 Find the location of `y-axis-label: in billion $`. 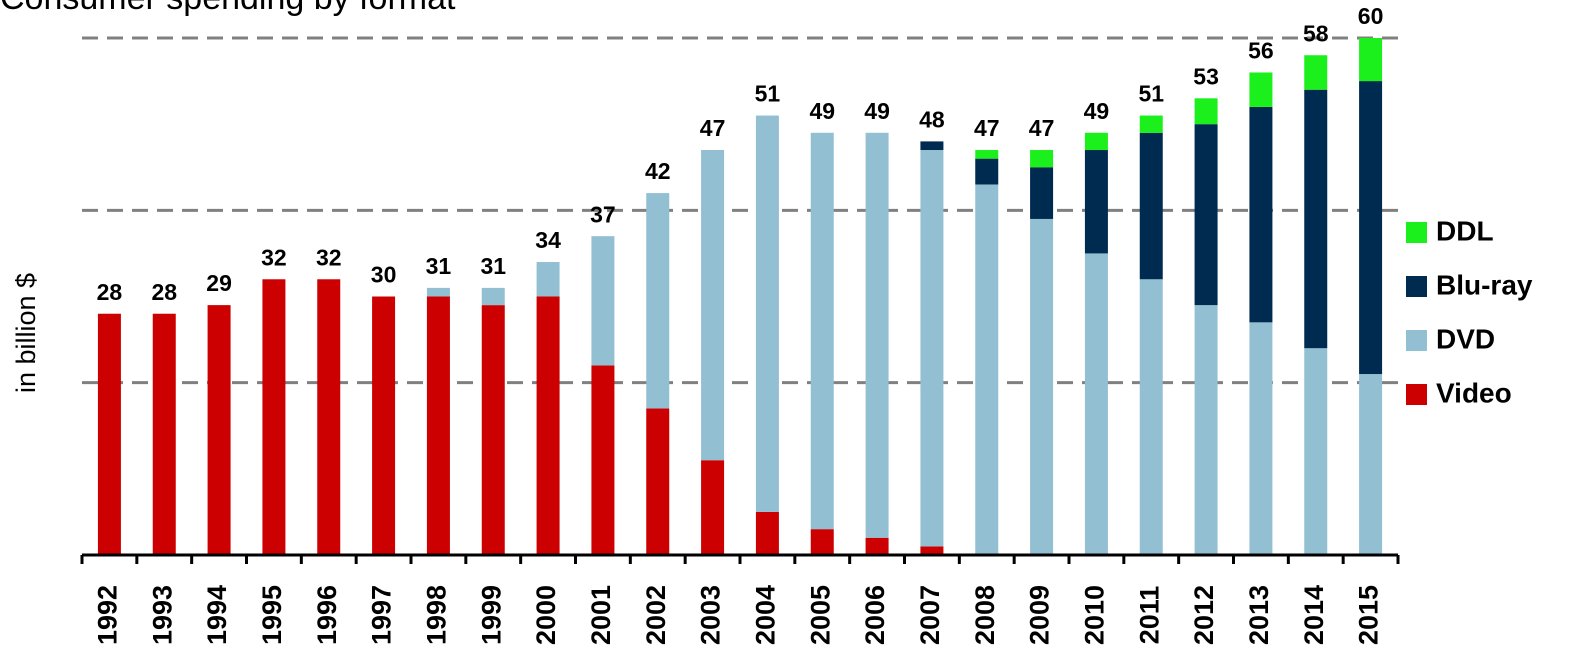

y-axis-label: in billion $ is located at coordinates (26, 333).